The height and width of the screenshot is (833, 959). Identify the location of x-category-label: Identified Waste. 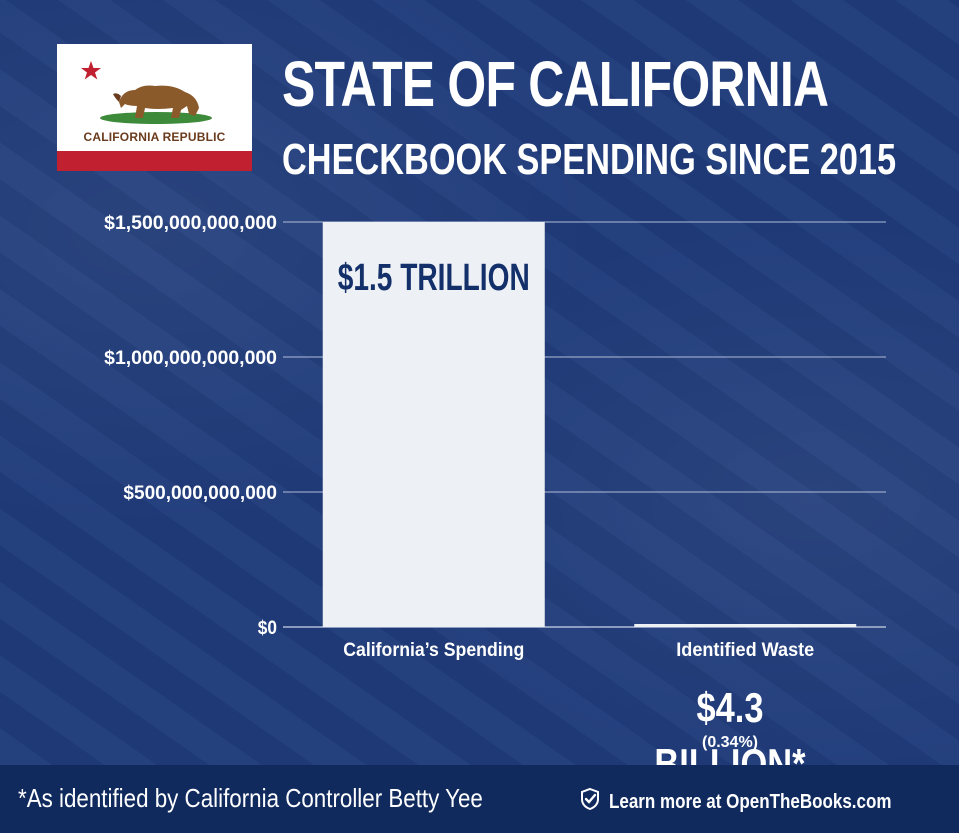
(745, 650).